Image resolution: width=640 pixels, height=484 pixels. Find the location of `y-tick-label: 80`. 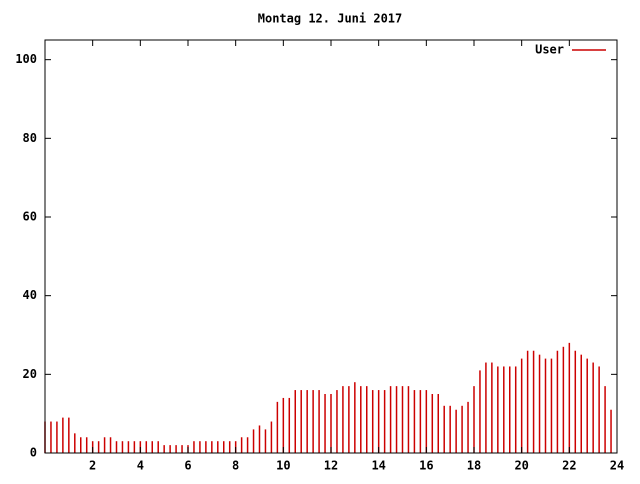

y-tick-label: 80 is located at coordinates (30, 138).